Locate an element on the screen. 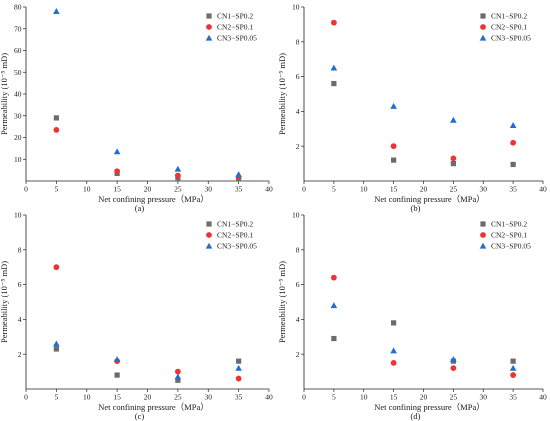 The height and width of the screenshot is (421, 550). x-tick-label: 10 is located at coordinates (87, 189).